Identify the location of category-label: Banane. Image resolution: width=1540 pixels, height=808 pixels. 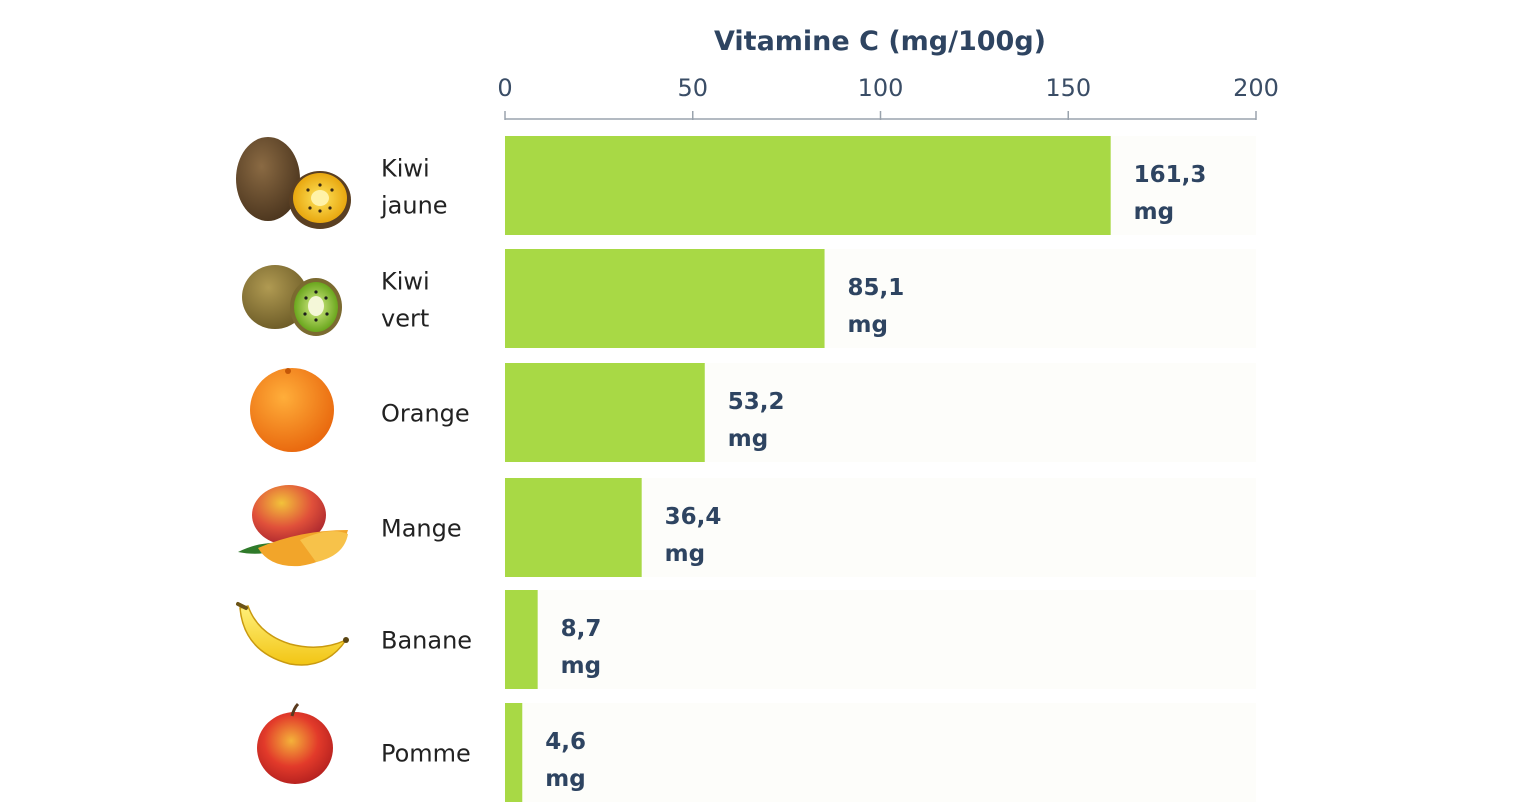
(426, 641).